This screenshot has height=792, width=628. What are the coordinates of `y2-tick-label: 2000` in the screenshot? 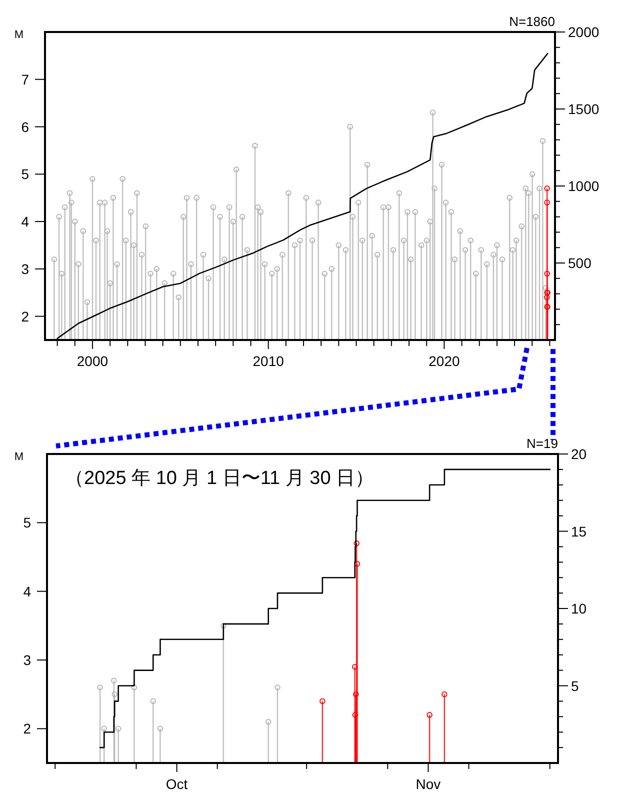 It's located at (584, 32).